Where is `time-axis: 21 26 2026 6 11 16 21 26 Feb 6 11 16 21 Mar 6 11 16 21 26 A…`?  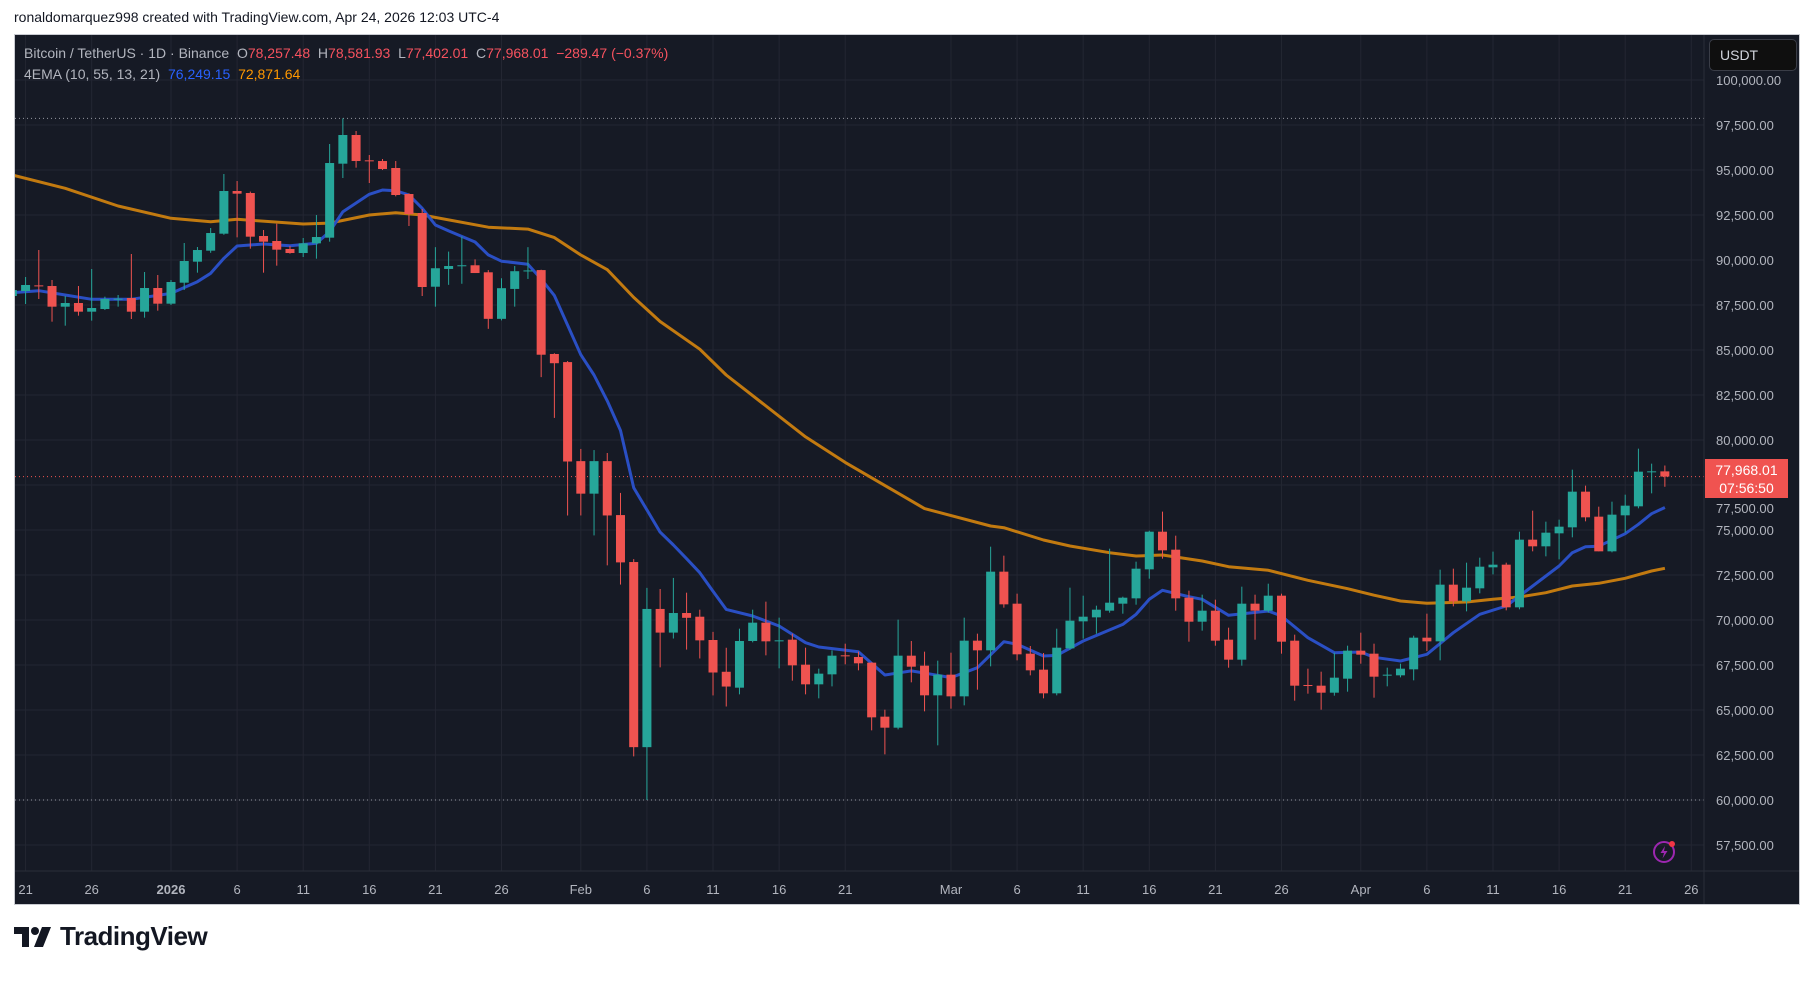 time-axis: 21 26 2026 6 11 16 21 26 Feb 6 11 16 21 Mar 6 11 16 21 26 A… is located at coordinates (858, 889).